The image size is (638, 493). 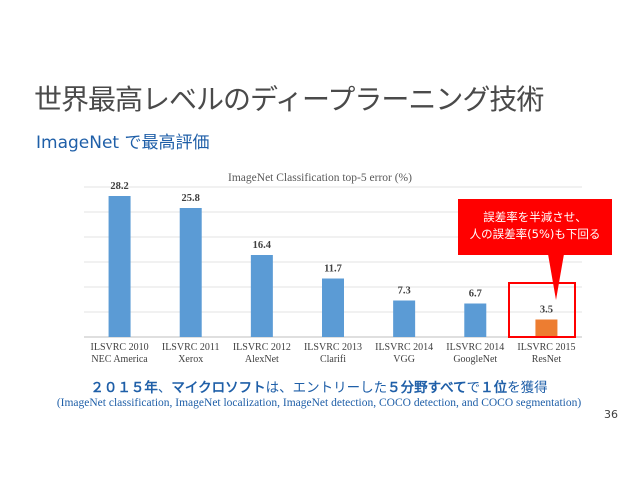 What do you see at coordinates (546, 310) in the screenshot?
I see `data-label: 3.5` at bounding box center [546, 310].